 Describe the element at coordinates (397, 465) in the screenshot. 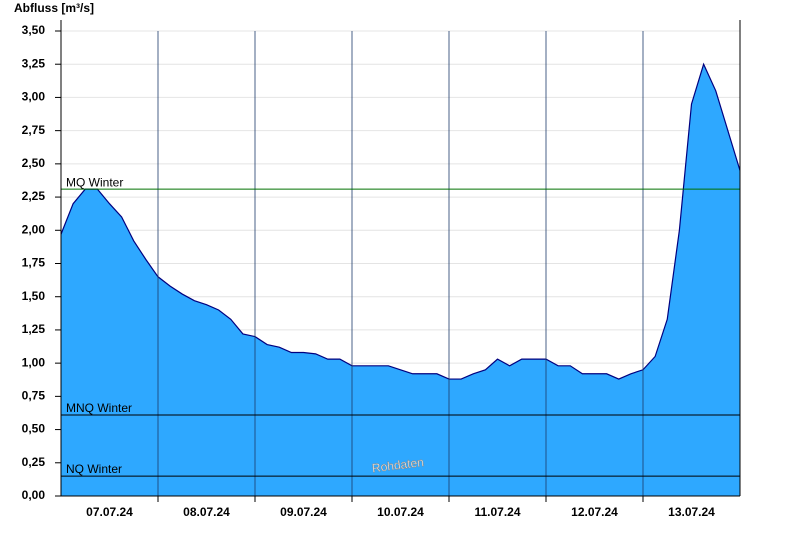

I see `watermark: Rohdaten` at that location.